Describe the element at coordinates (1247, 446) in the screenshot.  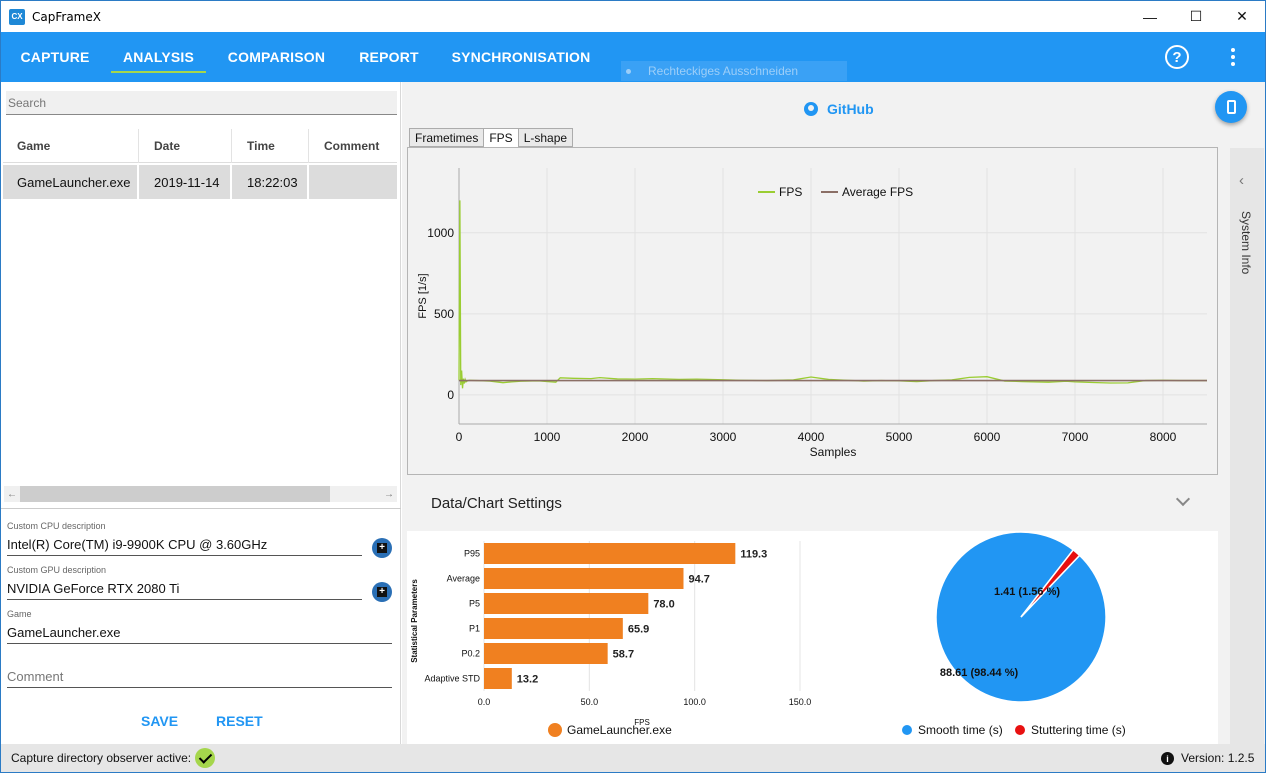
I see `system-info-panel: ‹ System Info` at that location.